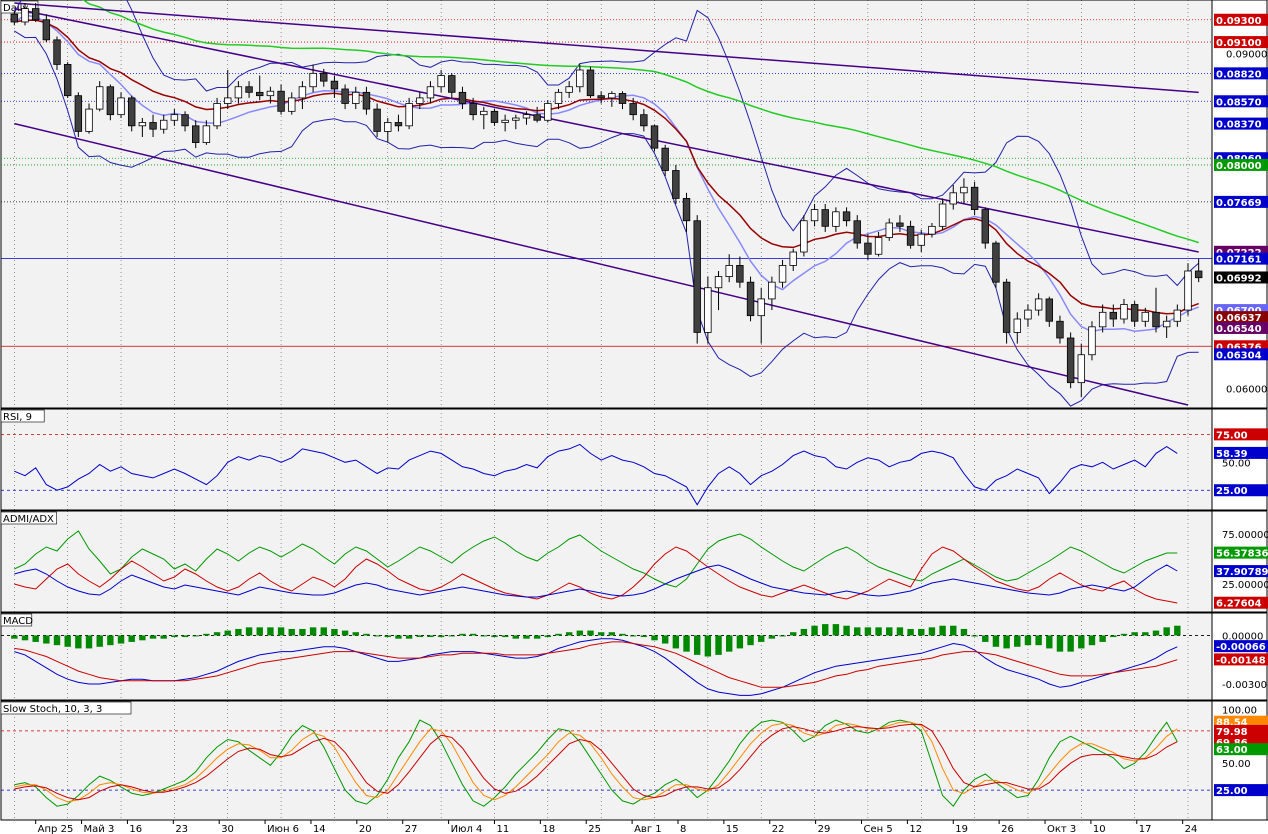 This screenshot has height=834, width=1268. I want to click on price-tag-label: 0.09300, so click(1239, 21).